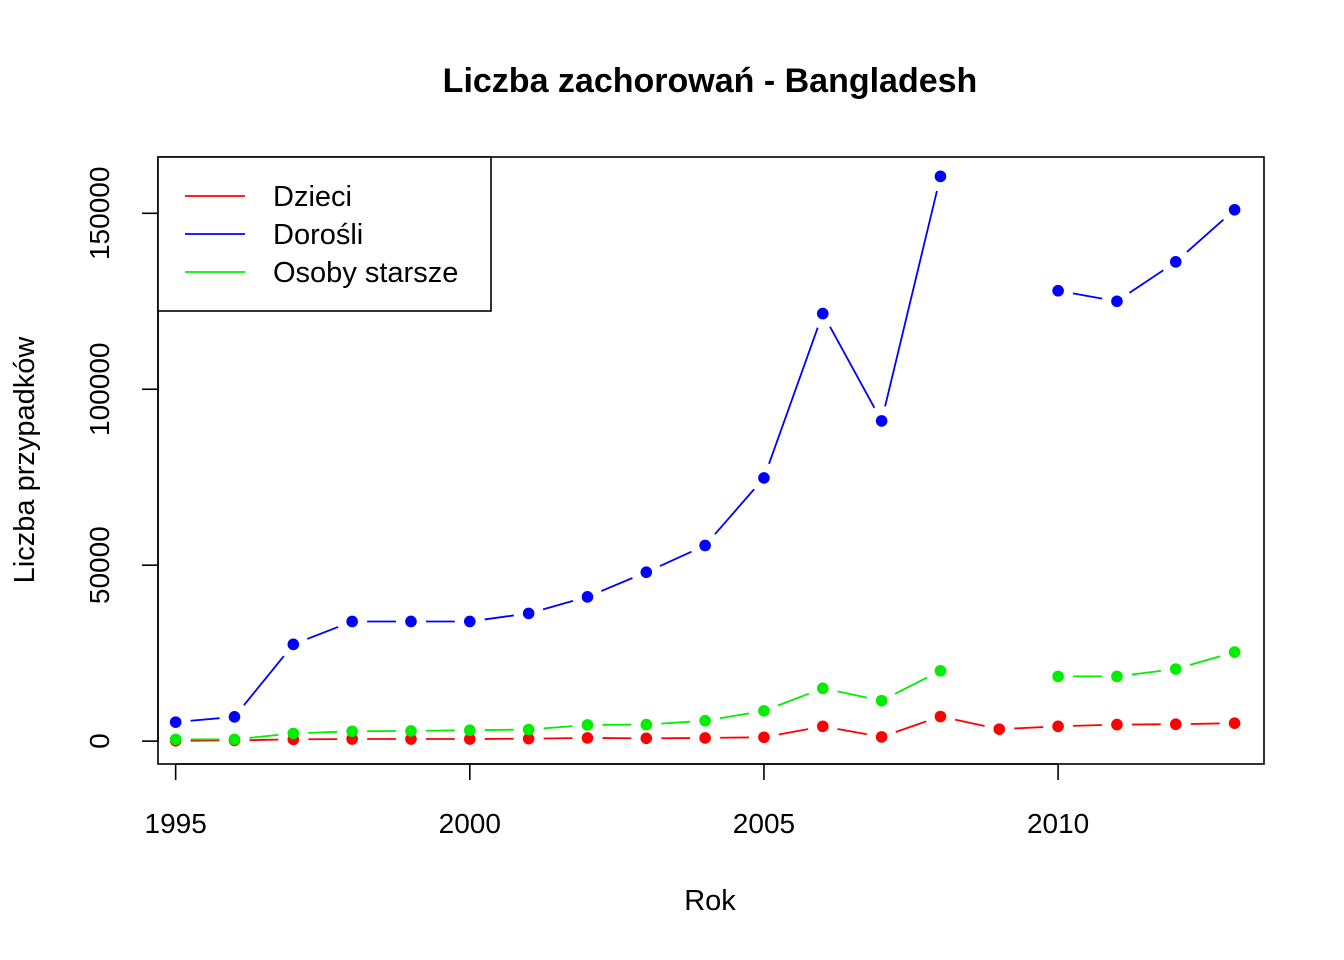 Image resolution: width=1344 pixels, height=960 pixels. What do you see at coordinates (470, 823) in the screenshot?
I see `x-tick-label: 2000` at bounding box center [470, 823].